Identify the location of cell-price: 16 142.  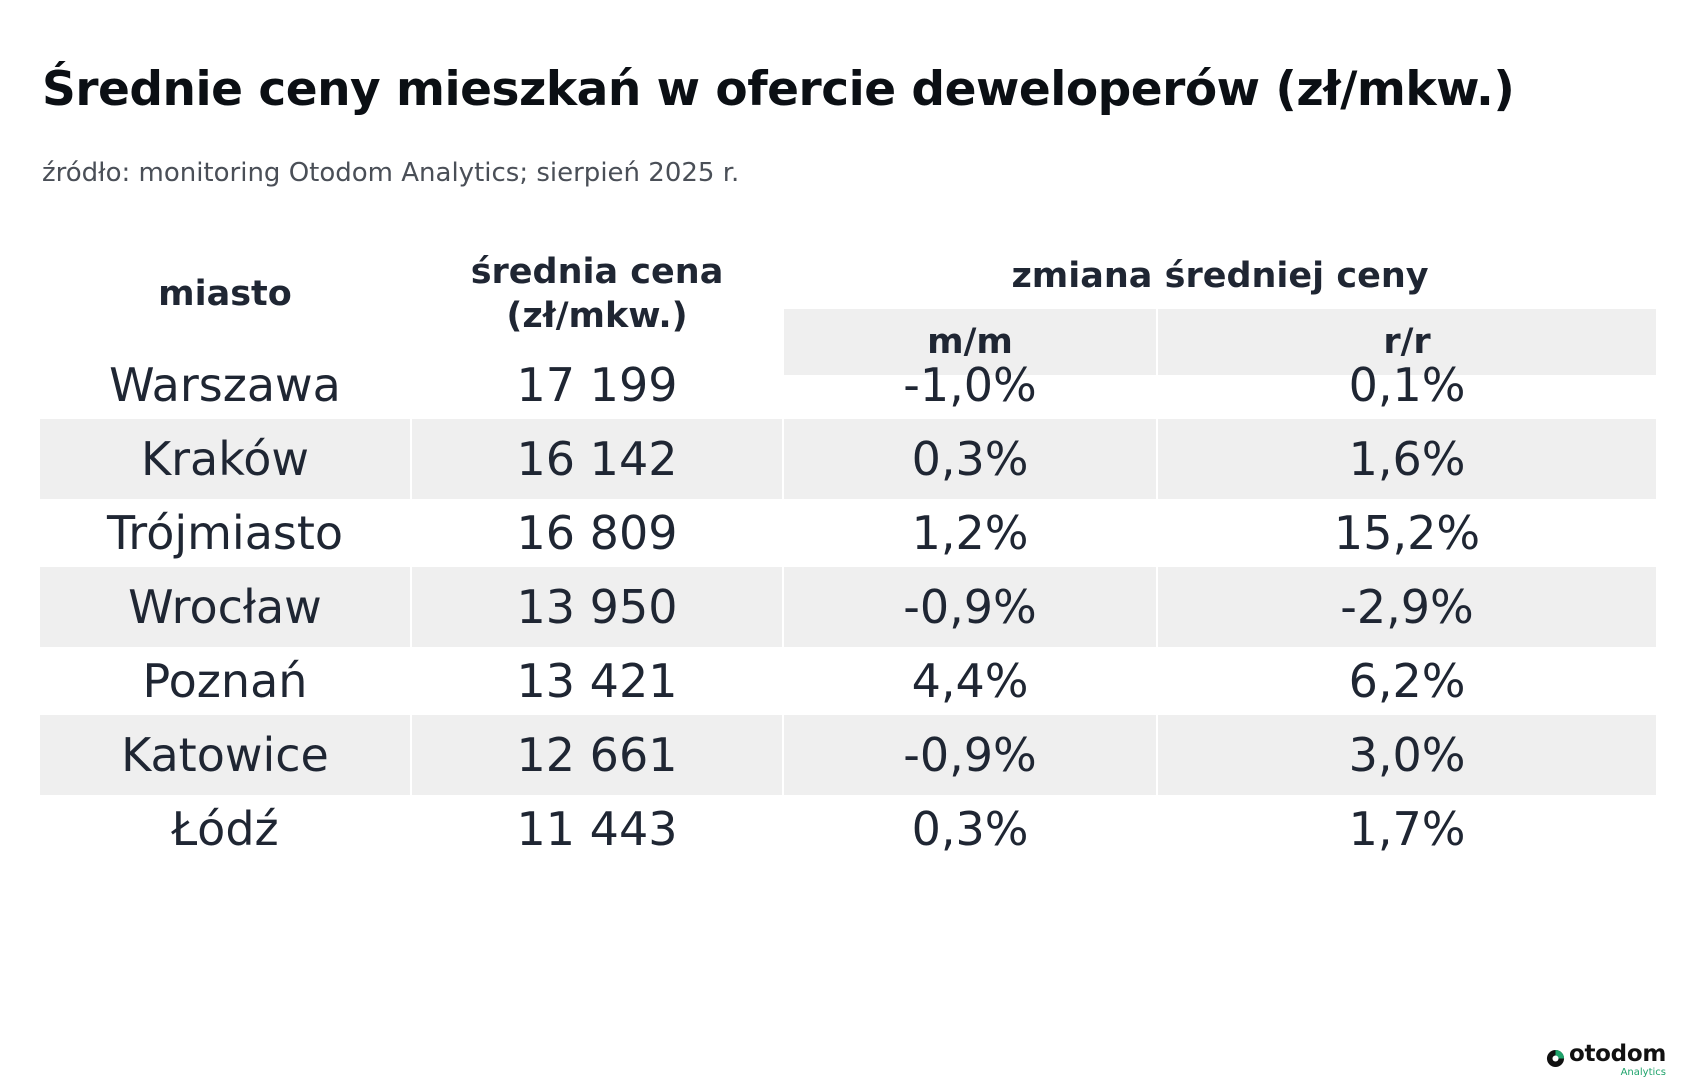
(597, 459).